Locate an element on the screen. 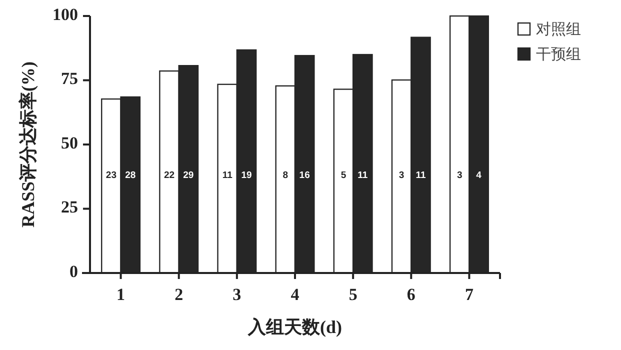 This screenshot has width=621, height=350. y-axis-title: RASS评分达标率(%) is located at coordinates (28, 144).